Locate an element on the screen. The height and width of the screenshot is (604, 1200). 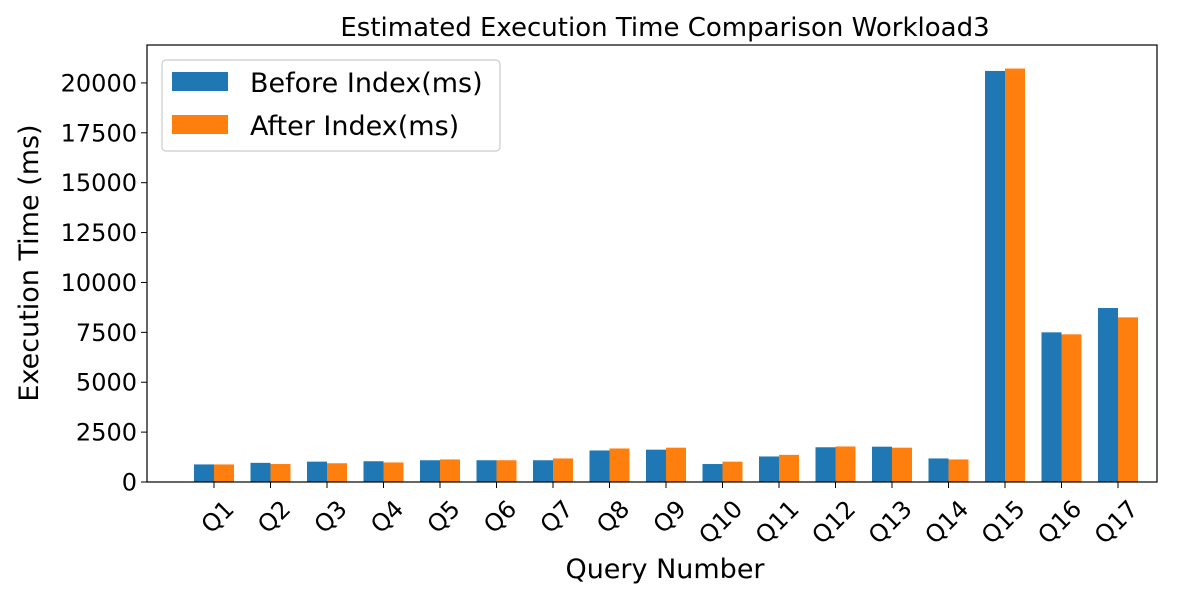
bar-after-index-ms-q6 is located at coordinates (506, 471).